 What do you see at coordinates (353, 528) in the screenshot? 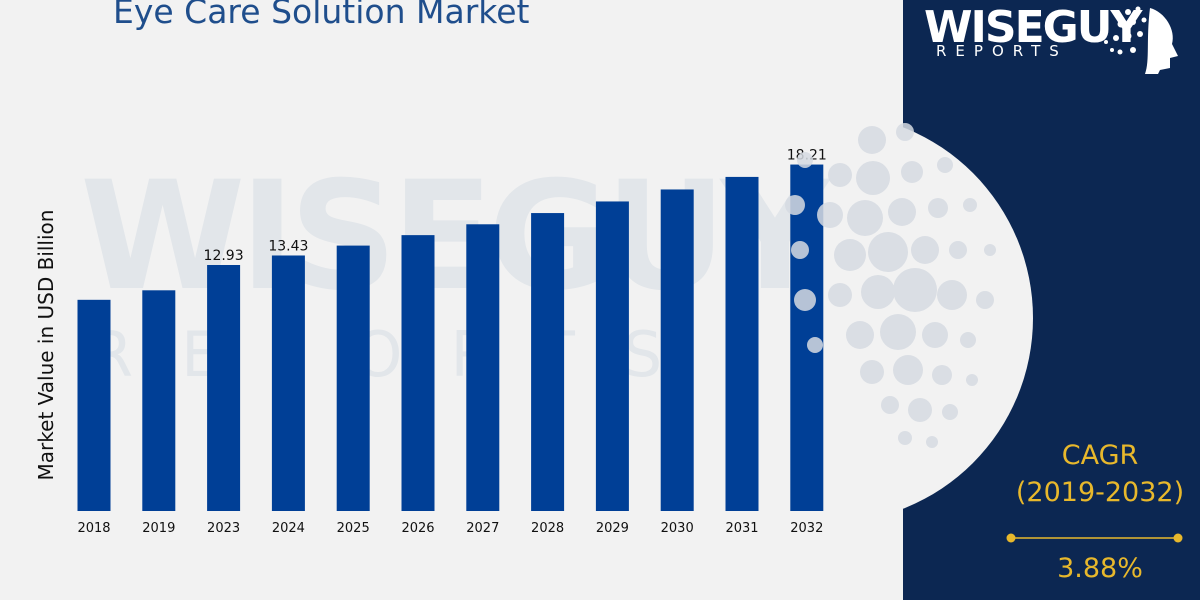
I see `x-tick-label: 2025` at bounding box center [353, 528].